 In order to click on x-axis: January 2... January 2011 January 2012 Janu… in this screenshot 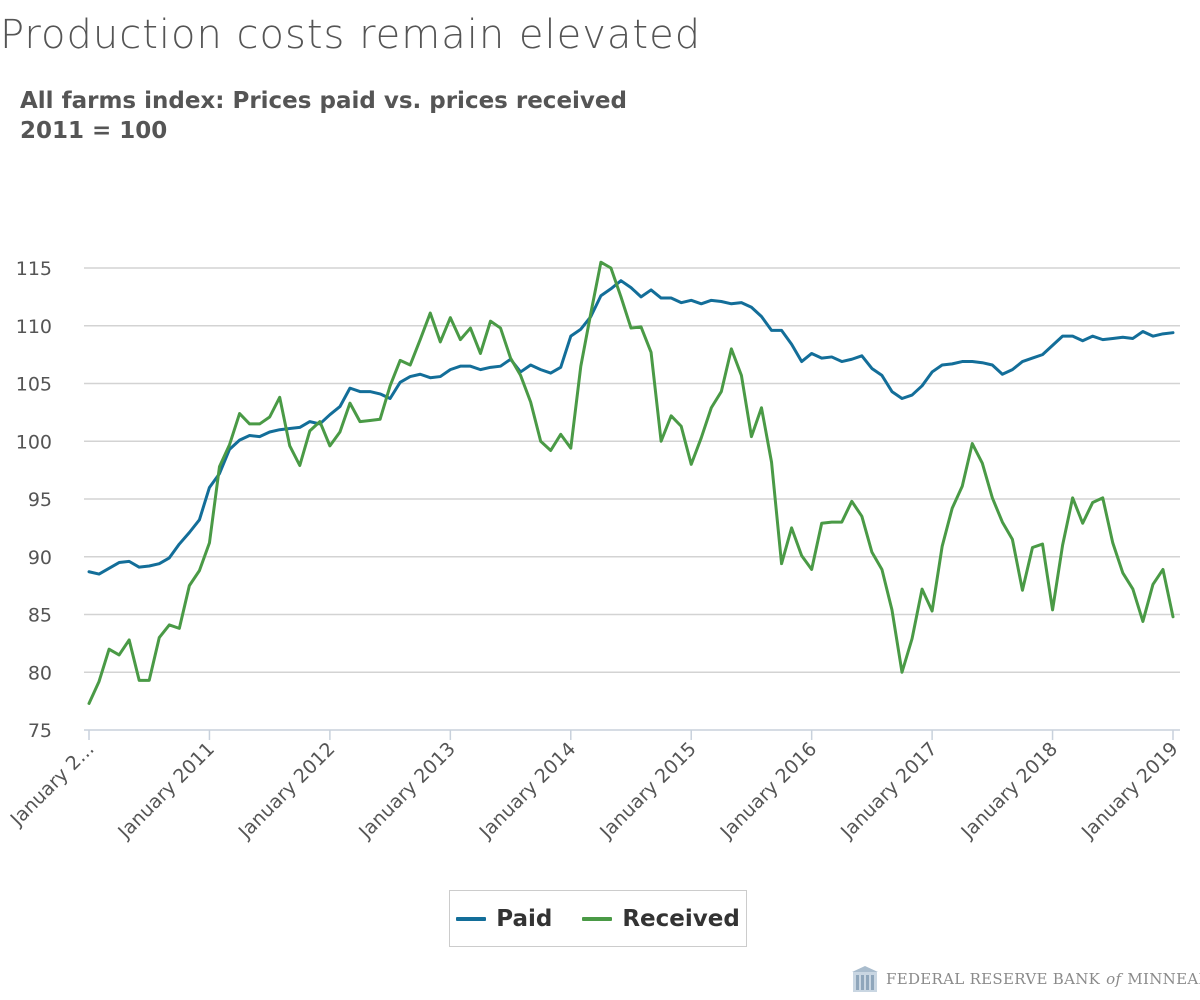, I will do `click(594, 786)`.